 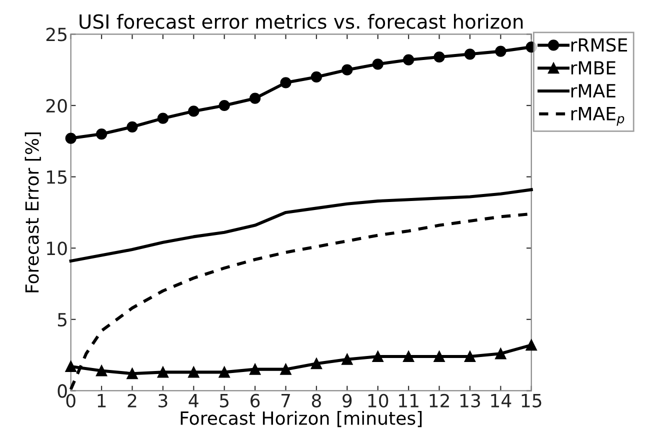 I want to click on x-tick-label: 13, so click(x=470, y=401).